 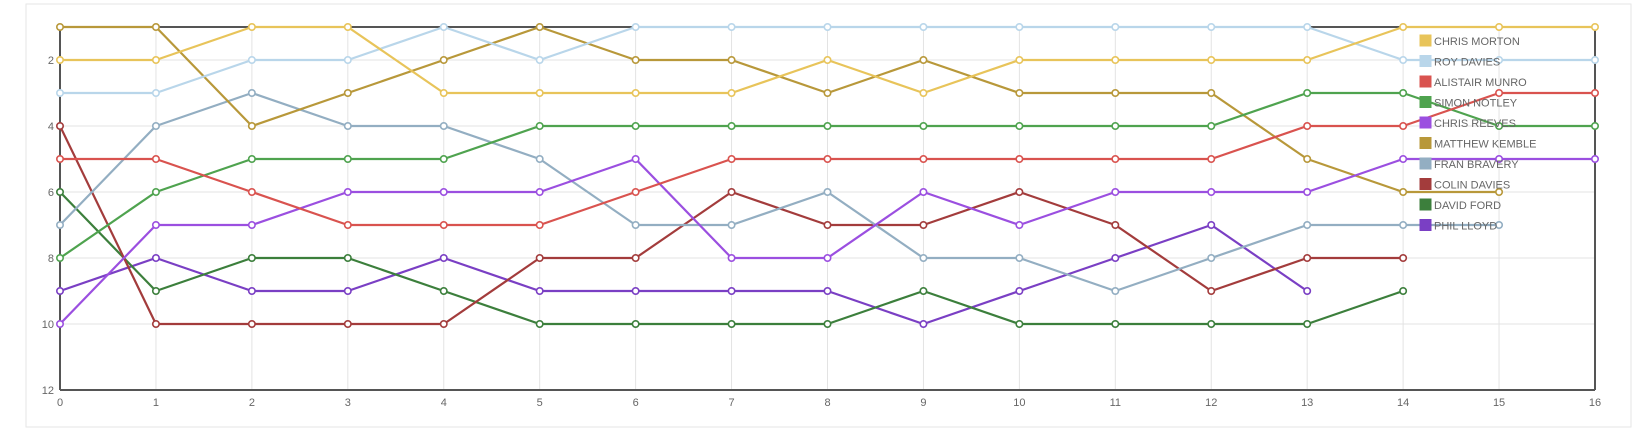 I want to click on legend-label: ROY DAVIES, so click(x=1467, y=63).